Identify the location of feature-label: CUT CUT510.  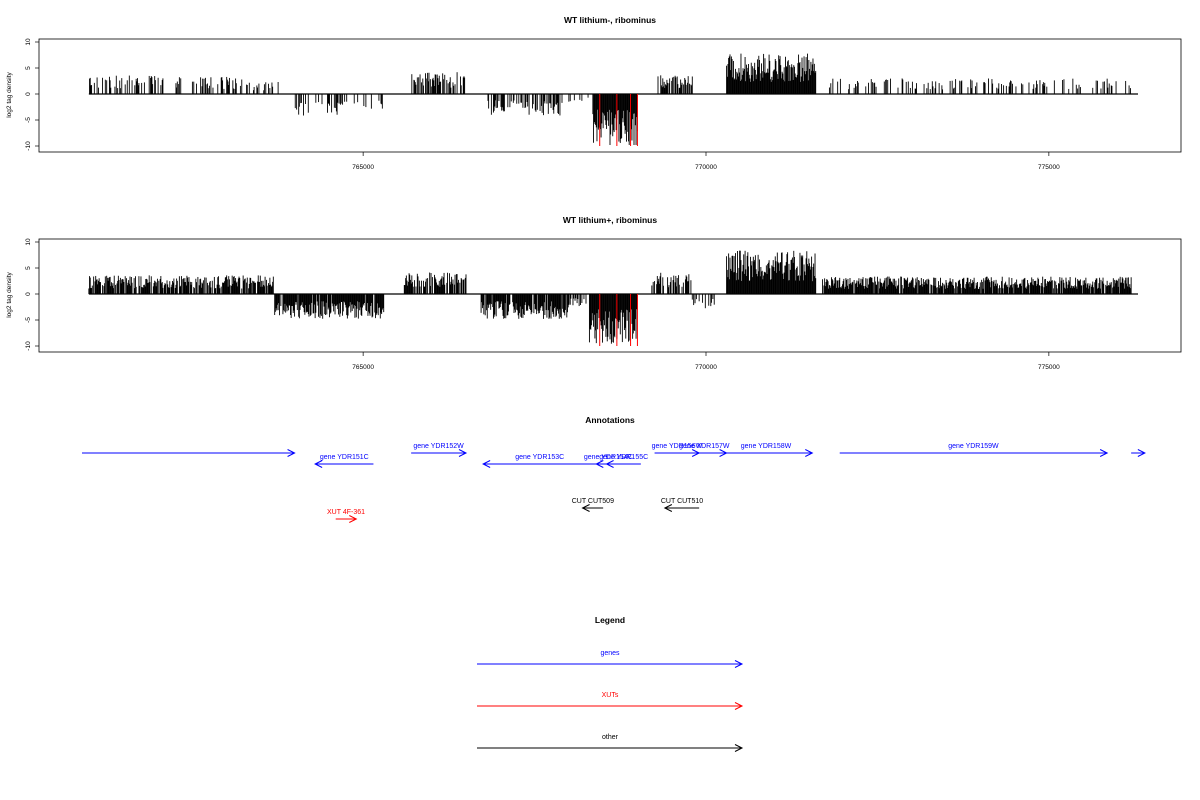
(682, 501).